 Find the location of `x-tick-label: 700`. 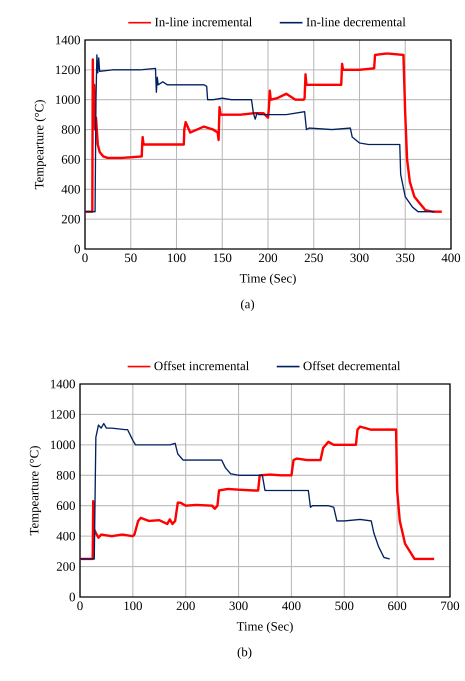

x-tick-label: 700 is located at coordinates (450, 606).